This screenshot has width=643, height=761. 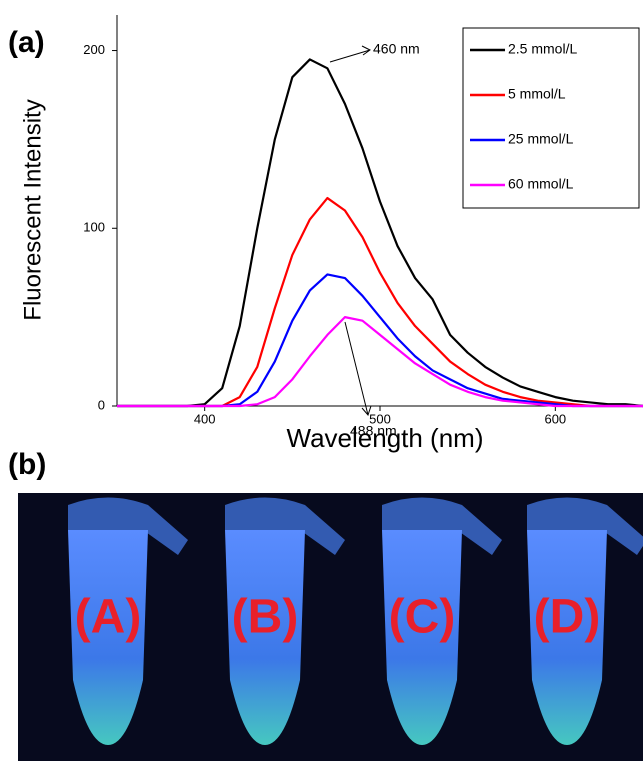 What do you see at coordinates (265, 617) in the screenshot?
I see `tube-label: (B)` at bounding box center [265, 617].